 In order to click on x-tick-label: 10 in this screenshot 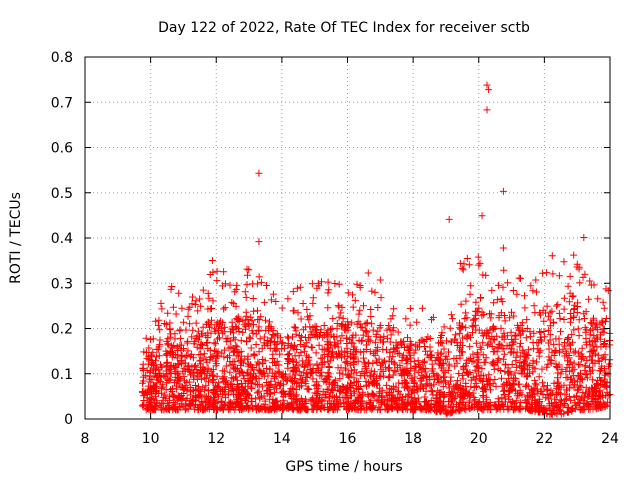, I will do `click(151, 439)`.